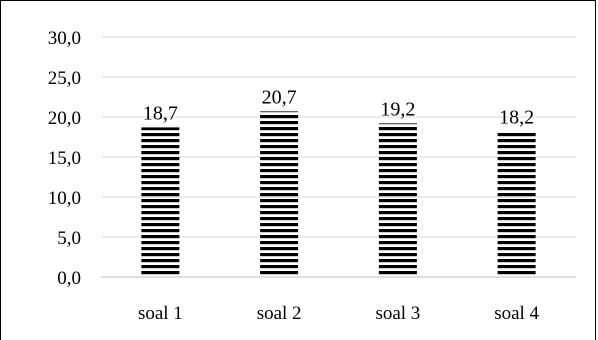 The height and width of the screenshot is (340, 598). I want to click on category-label: soal 4, so click(516, 313).